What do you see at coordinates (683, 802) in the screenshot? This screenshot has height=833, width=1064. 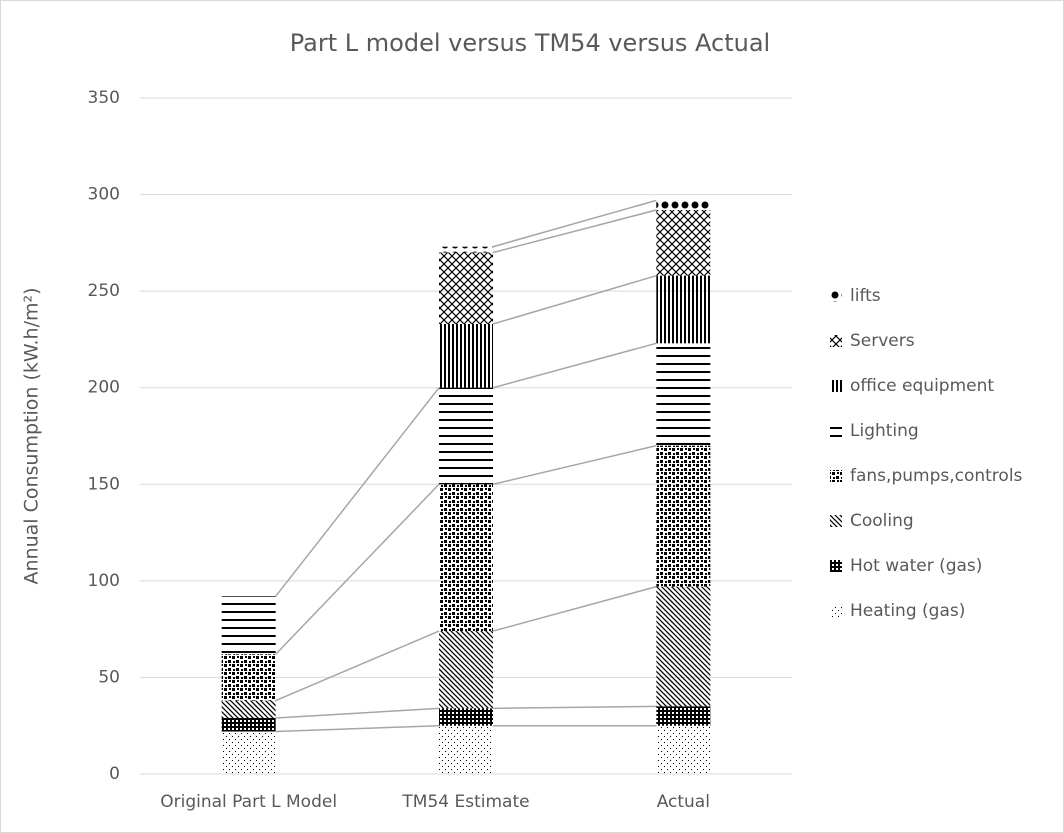 I see `x-tick-label: Actual` at bounding box center [683, 802].